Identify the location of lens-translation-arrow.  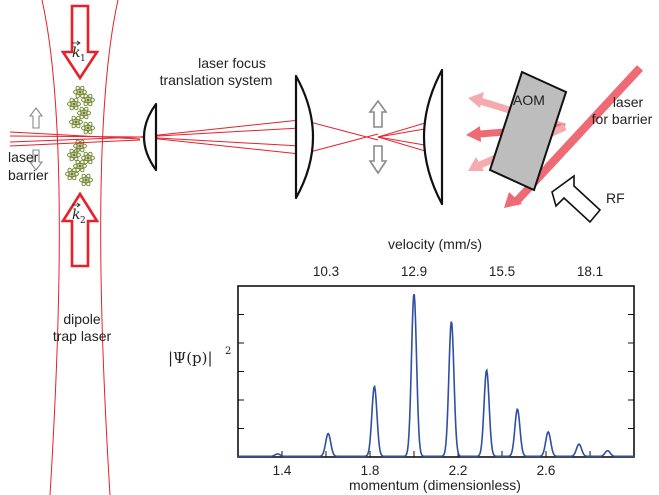
(378, 137).